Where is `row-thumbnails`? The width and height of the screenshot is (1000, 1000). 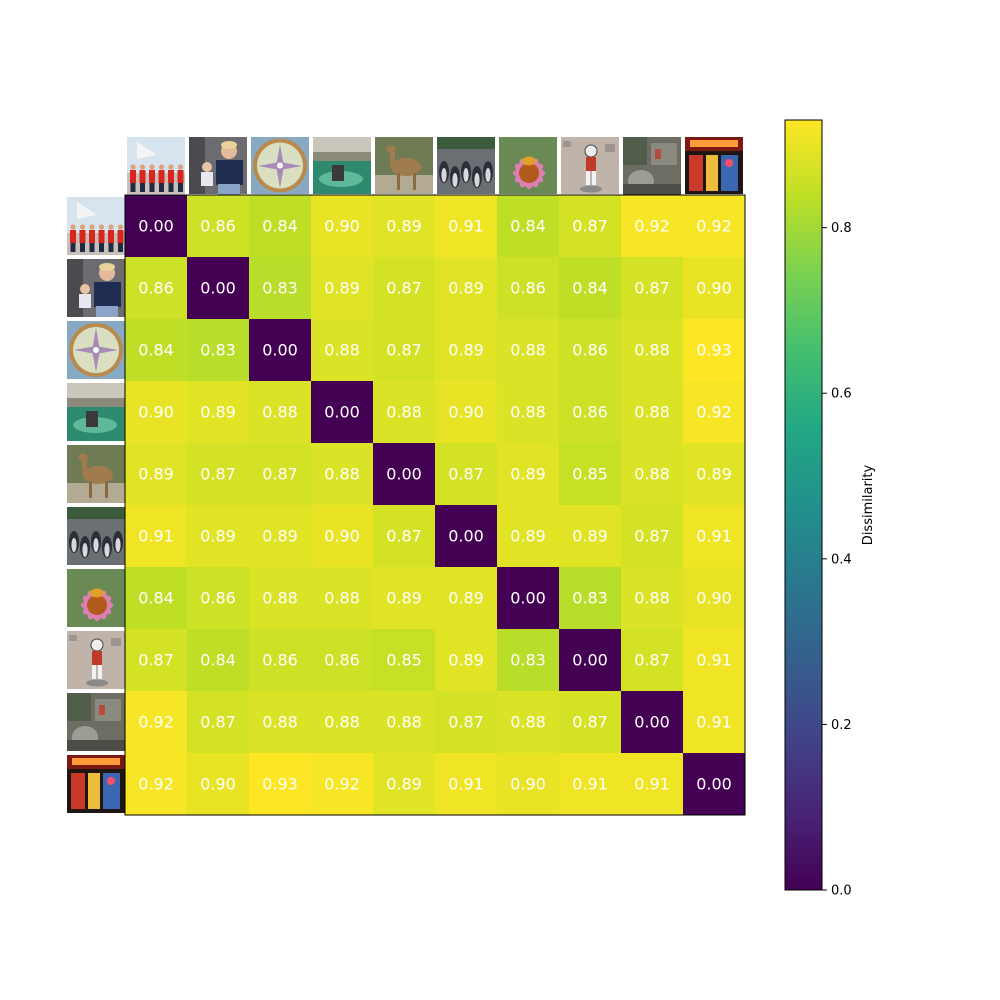 row-thumbnails is located at coordinates (96, 505).